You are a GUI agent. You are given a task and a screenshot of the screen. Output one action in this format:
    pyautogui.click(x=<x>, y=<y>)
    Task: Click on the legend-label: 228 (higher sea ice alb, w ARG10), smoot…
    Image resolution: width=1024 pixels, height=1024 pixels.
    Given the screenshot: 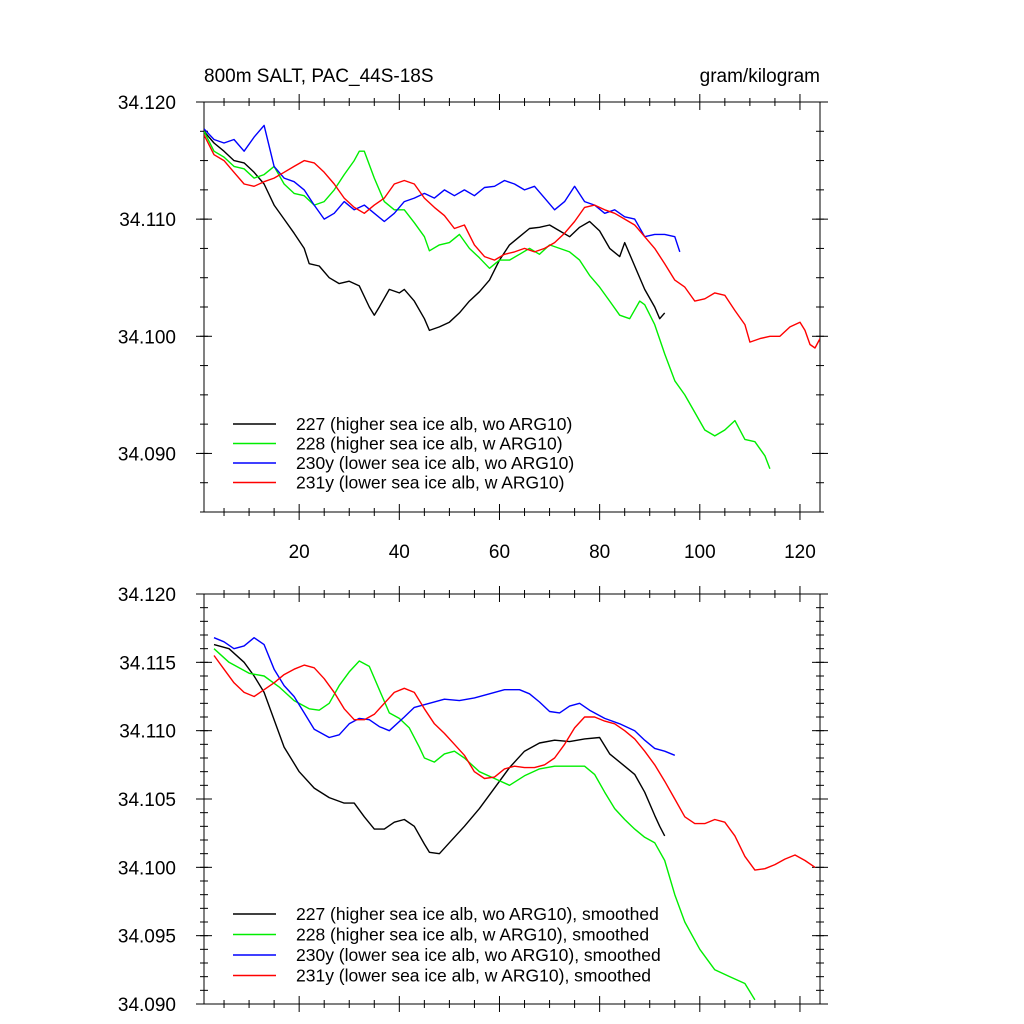 What is the action you would take?
    pyautogui.click(x=472, y=935)
    